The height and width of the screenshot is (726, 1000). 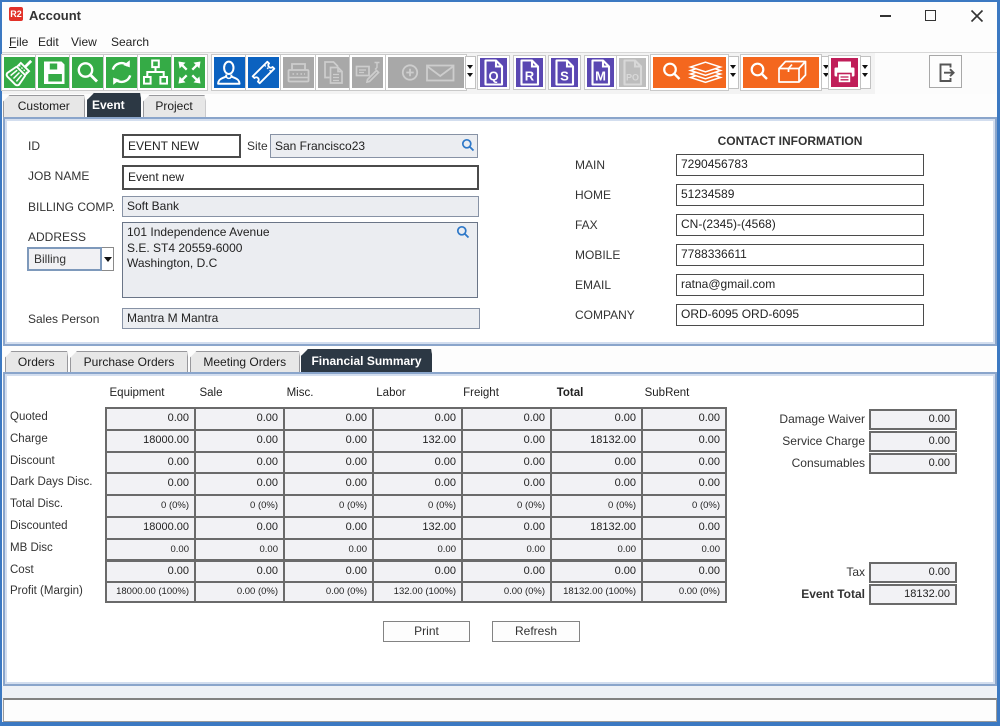 I want to click on svg-text: S, so click(x=564, y=76).